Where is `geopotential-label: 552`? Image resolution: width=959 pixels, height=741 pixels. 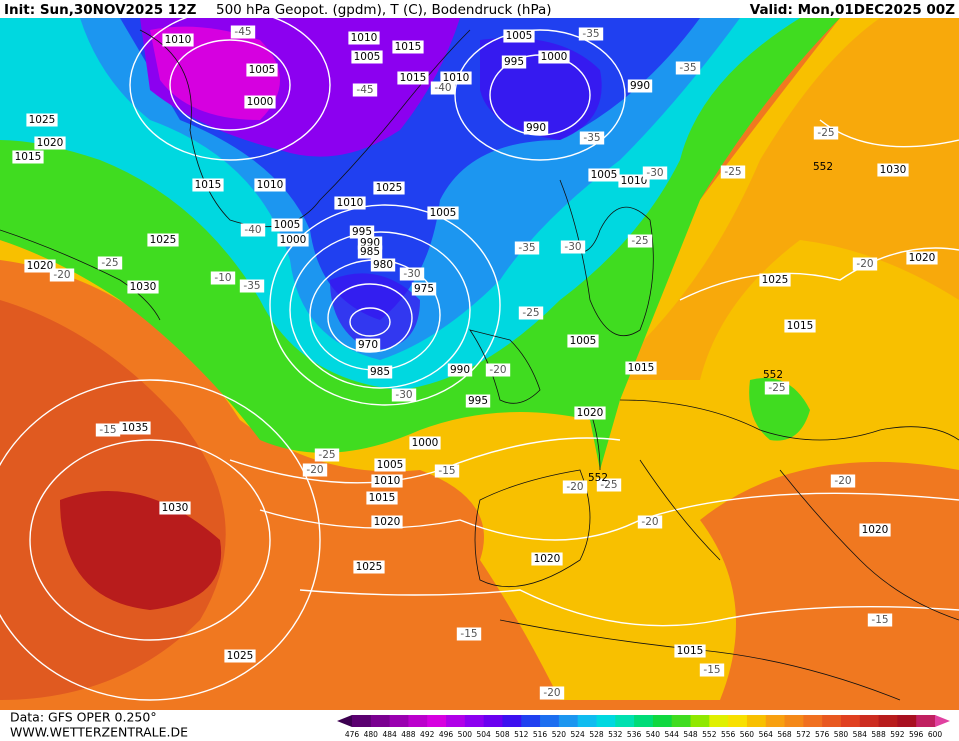 geopotential-label: 552 is located at coordinates (773, 375).